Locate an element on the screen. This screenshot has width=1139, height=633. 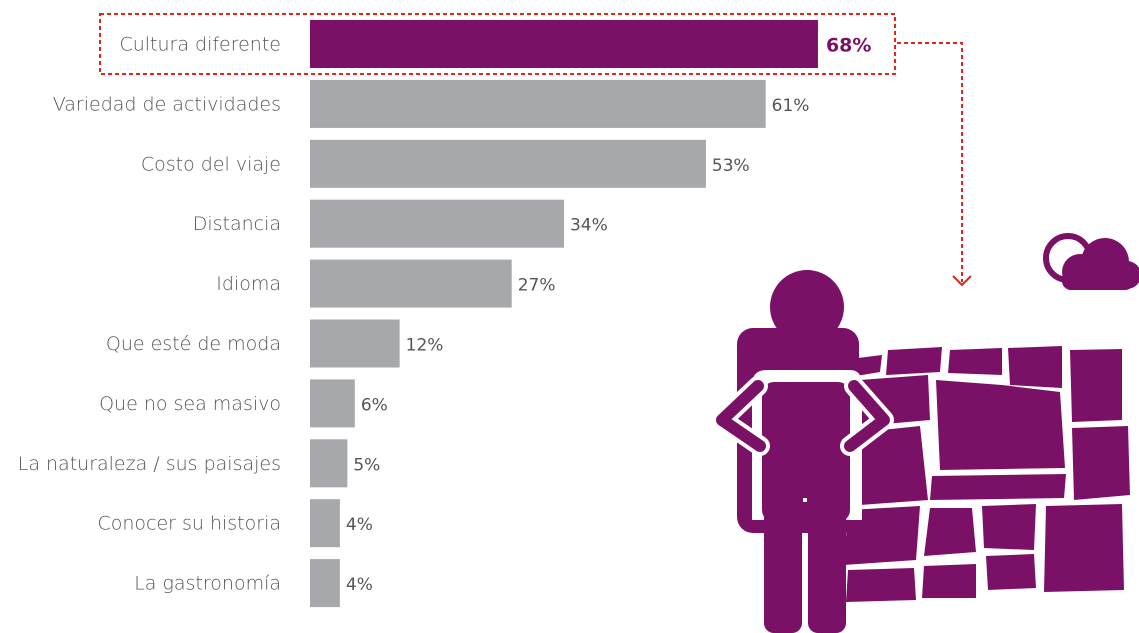
value-label: 53% is located at coordinates (731, 166).